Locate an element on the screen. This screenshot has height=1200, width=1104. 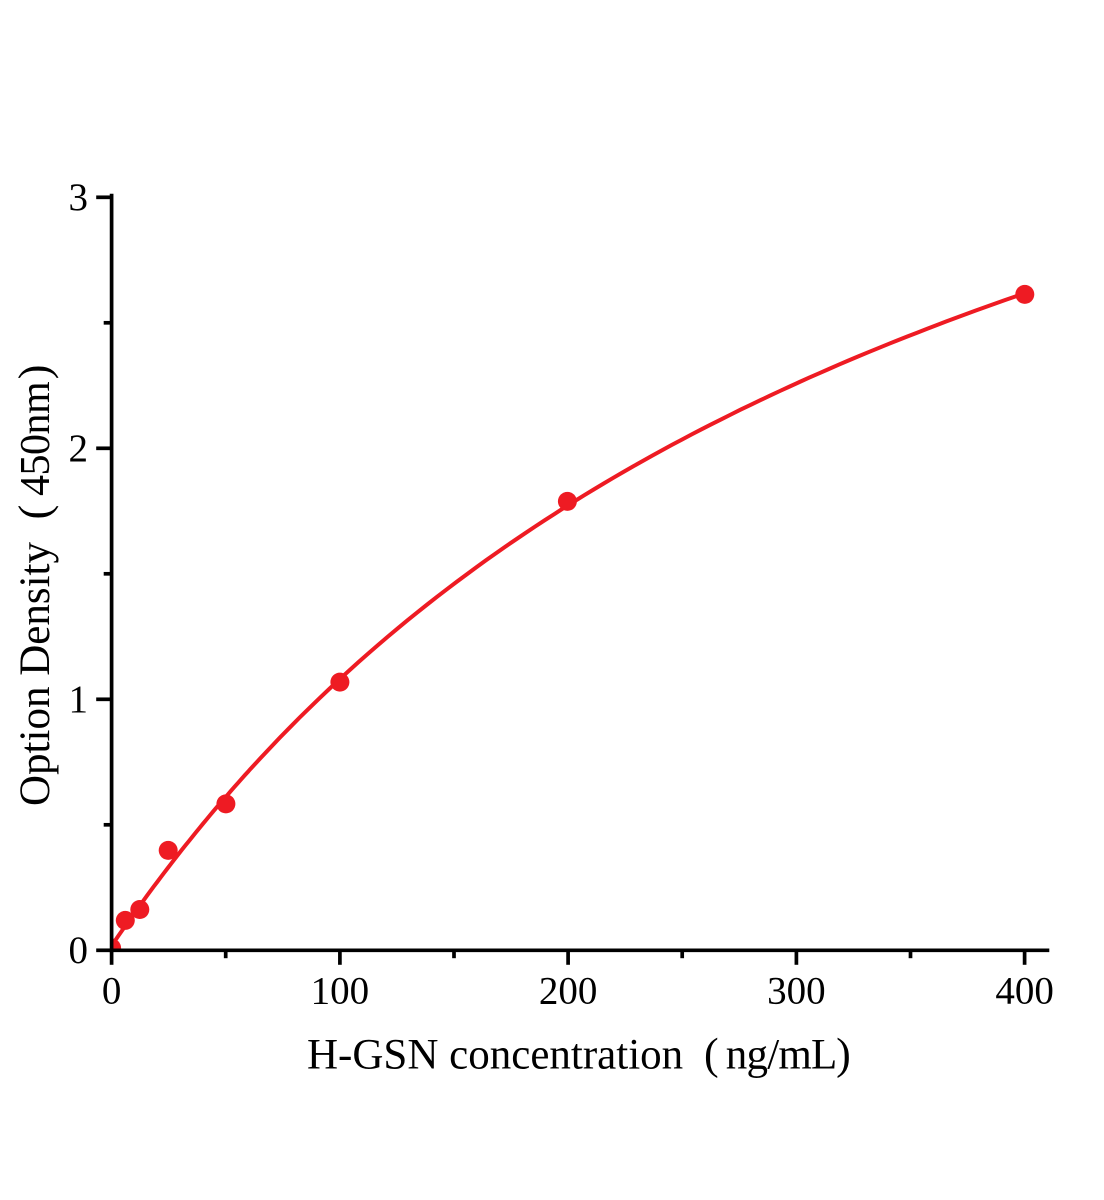
svg-text: H-GSN concentration is located at coordinates (495, 1054).